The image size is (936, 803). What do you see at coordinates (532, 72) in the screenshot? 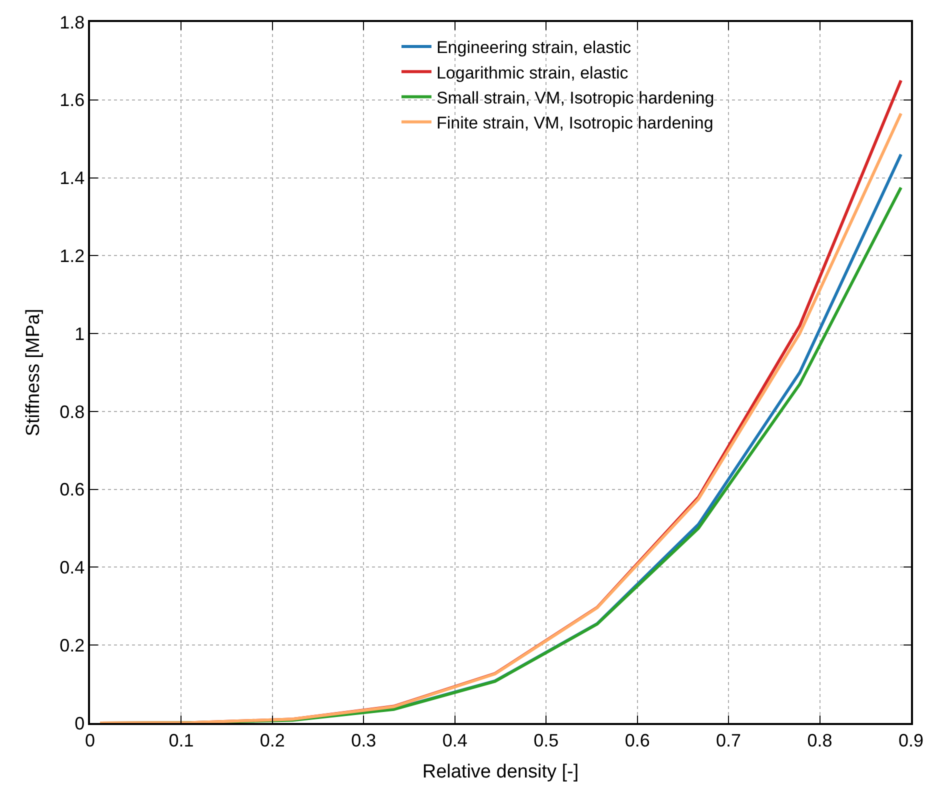
I see `legend-label: Logarithmic strain, elastic` at bounding box center [532, 72].